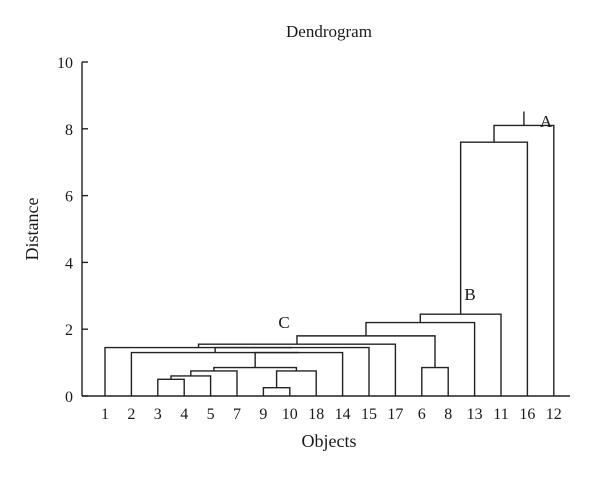  I want to click on leaf-label: 6, so click(422, 414).